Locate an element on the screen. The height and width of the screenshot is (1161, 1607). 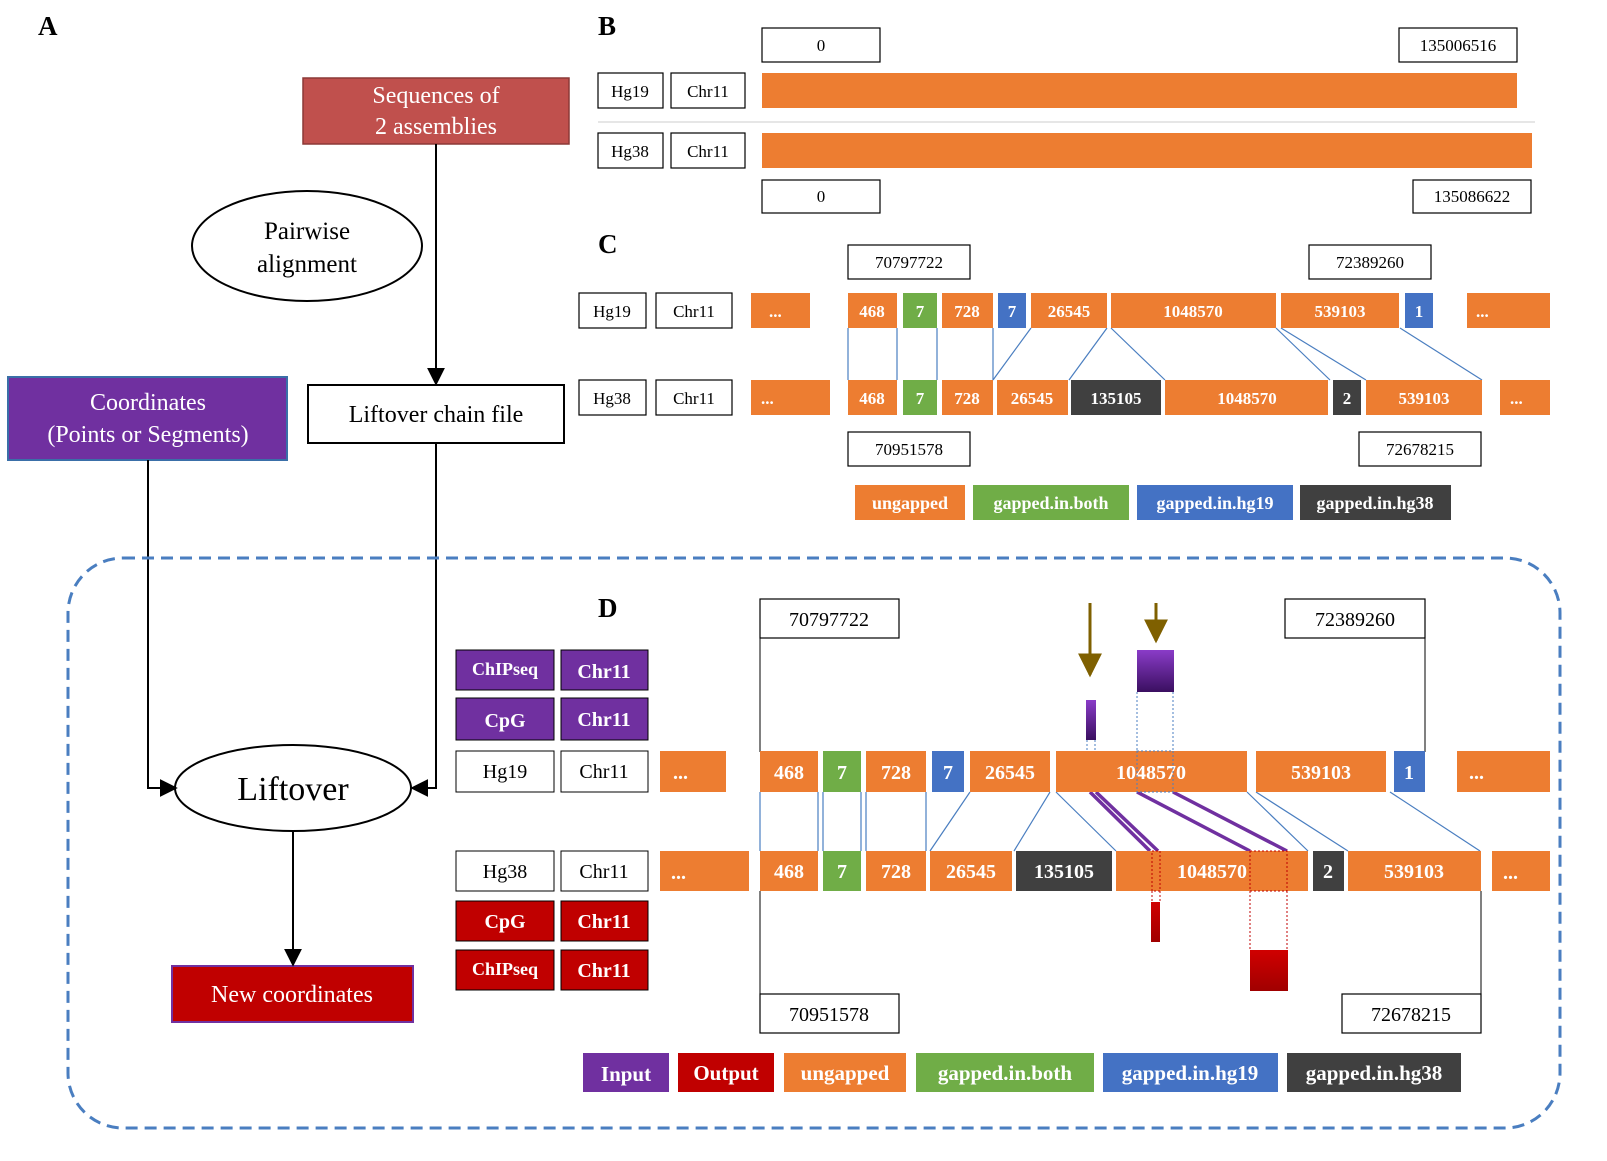
panel-label-d: D is located at coordinates (608, 608).